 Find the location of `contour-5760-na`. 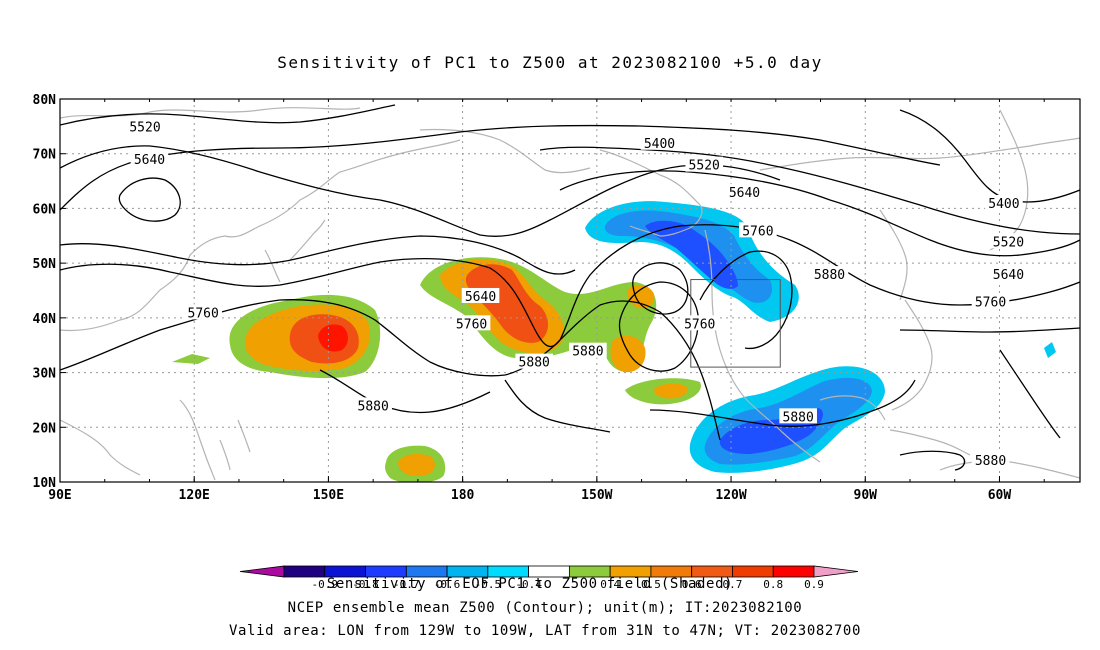

contour-5760-na is located at coordinates (658, 326).